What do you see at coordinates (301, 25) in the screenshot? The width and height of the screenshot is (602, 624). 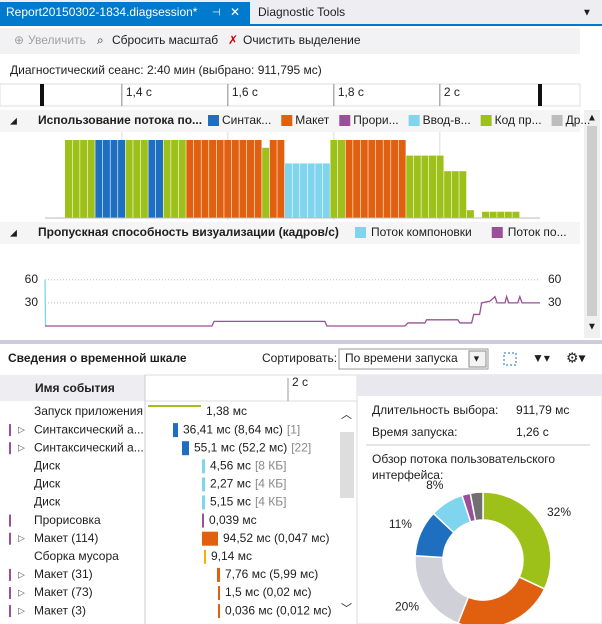 I see `tab-line` at bounding box center [301, 25].